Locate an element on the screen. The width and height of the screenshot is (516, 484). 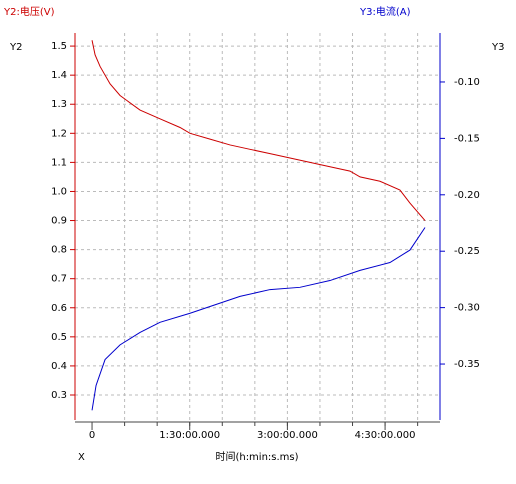
y-axis-label: Y2:电压(V) is located at coordinates (29, 11).